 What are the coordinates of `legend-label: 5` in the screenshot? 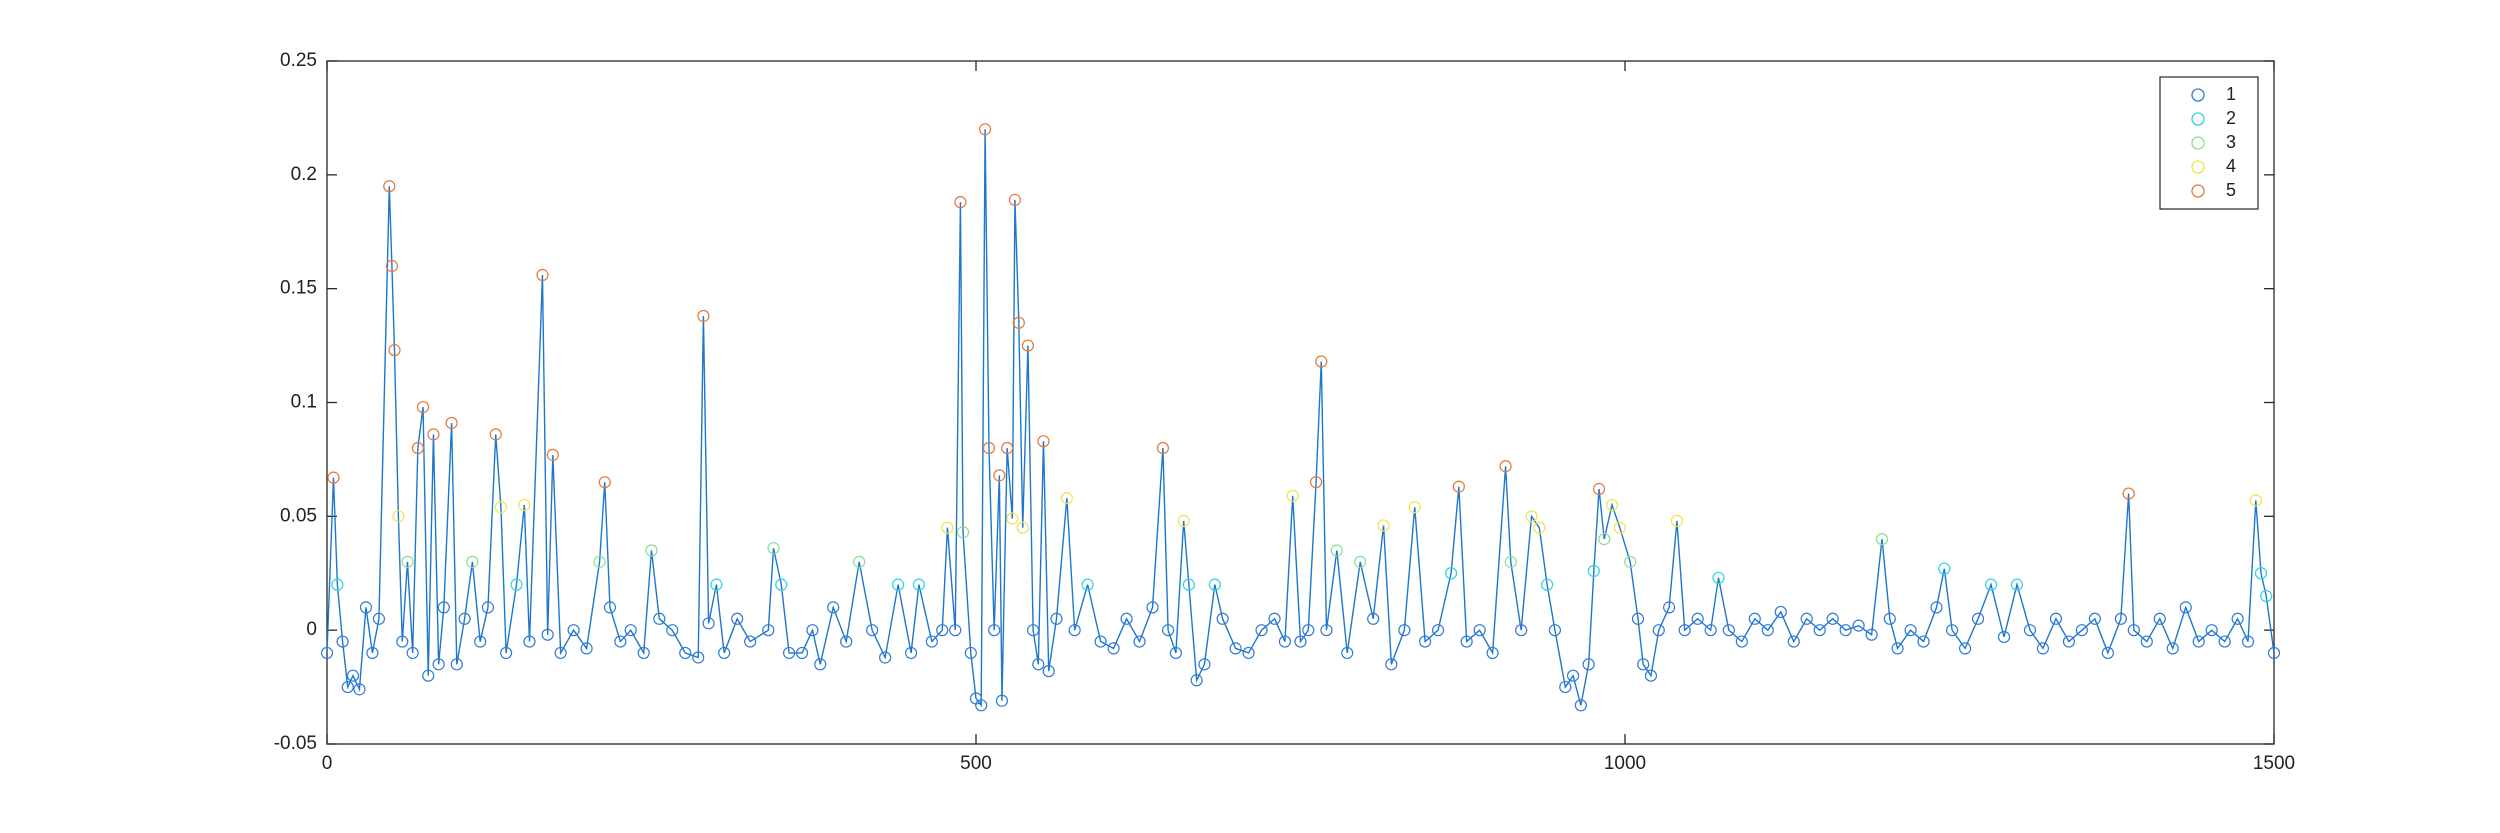 It's located at (2231, 190).